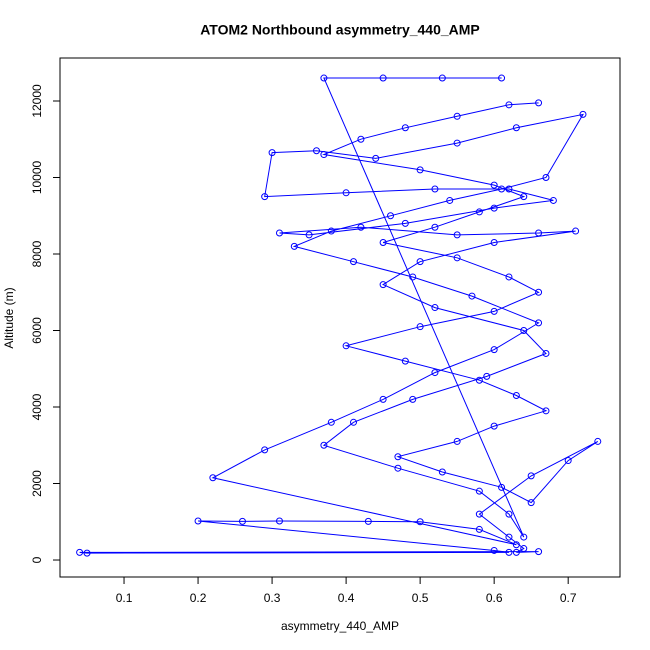  Describe the element at coordinates (37, 483) in the screenshot. I see `y-tick-label: 2000` at that location.